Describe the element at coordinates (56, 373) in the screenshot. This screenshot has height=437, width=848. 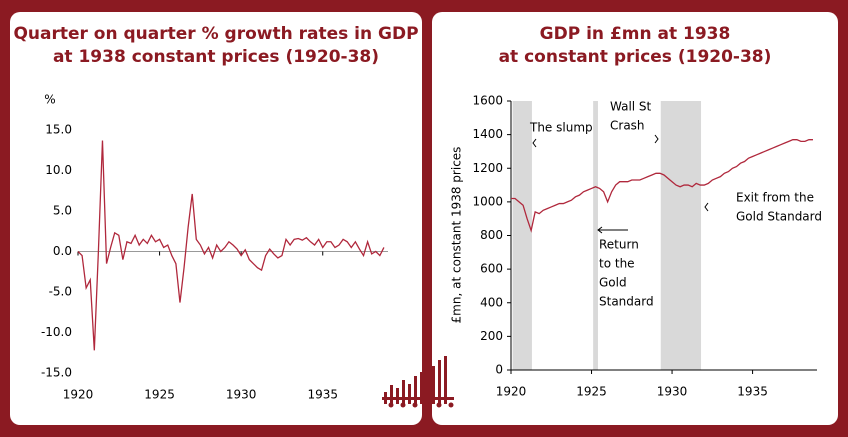
I see `y-tick-label: -15.0` at that location.